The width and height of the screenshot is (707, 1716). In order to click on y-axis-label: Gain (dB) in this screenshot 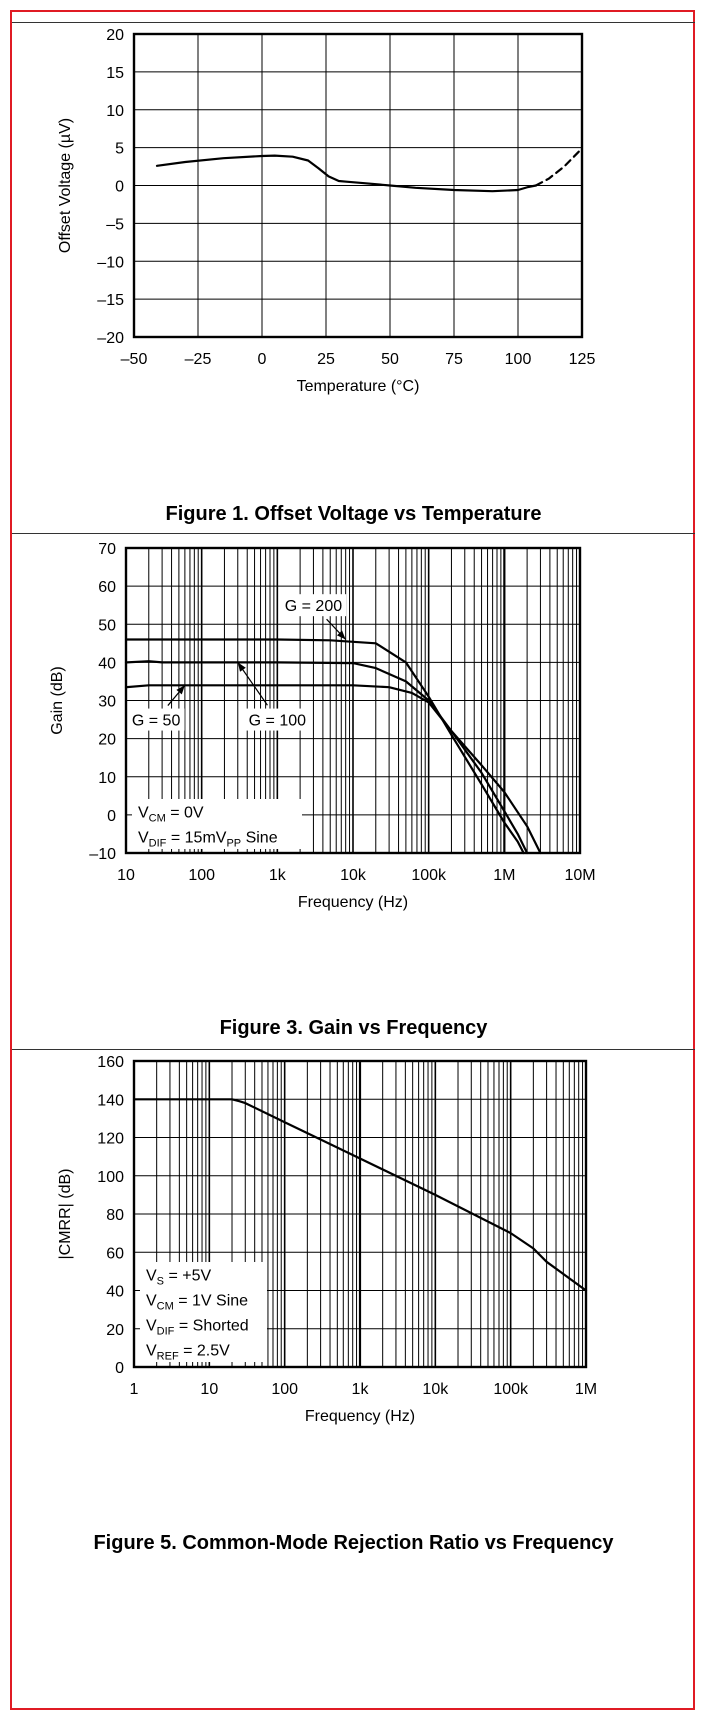, I will do `click(57, 700)`.